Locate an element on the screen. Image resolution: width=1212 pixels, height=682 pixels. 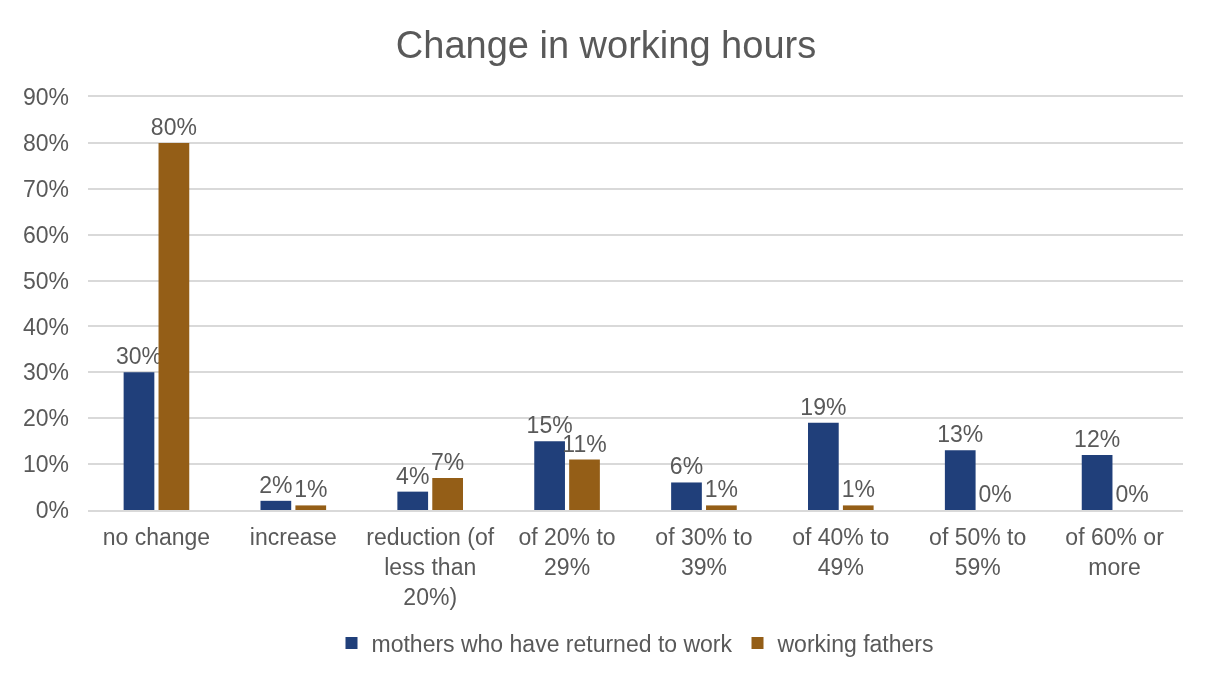
x-tick-label: of 40% to 49% is located at coordinates (841, 552).